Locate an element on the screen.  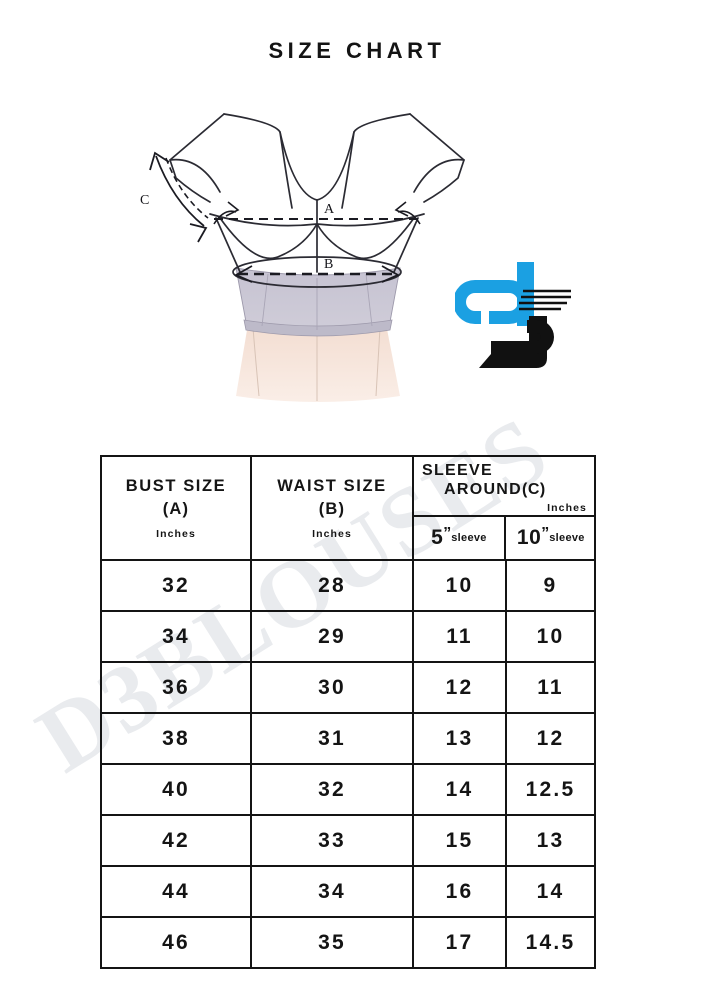
cell-s10: 14.5 is located at coordinates (550, 942).